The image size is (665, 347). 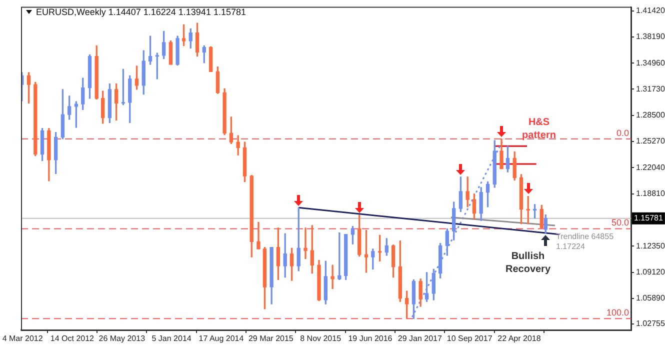 What do you see at coordinates (469, 339) in the screenshot?
I see `x-tick-label: 10 Sep 2017` at bounding box center [469, 339].